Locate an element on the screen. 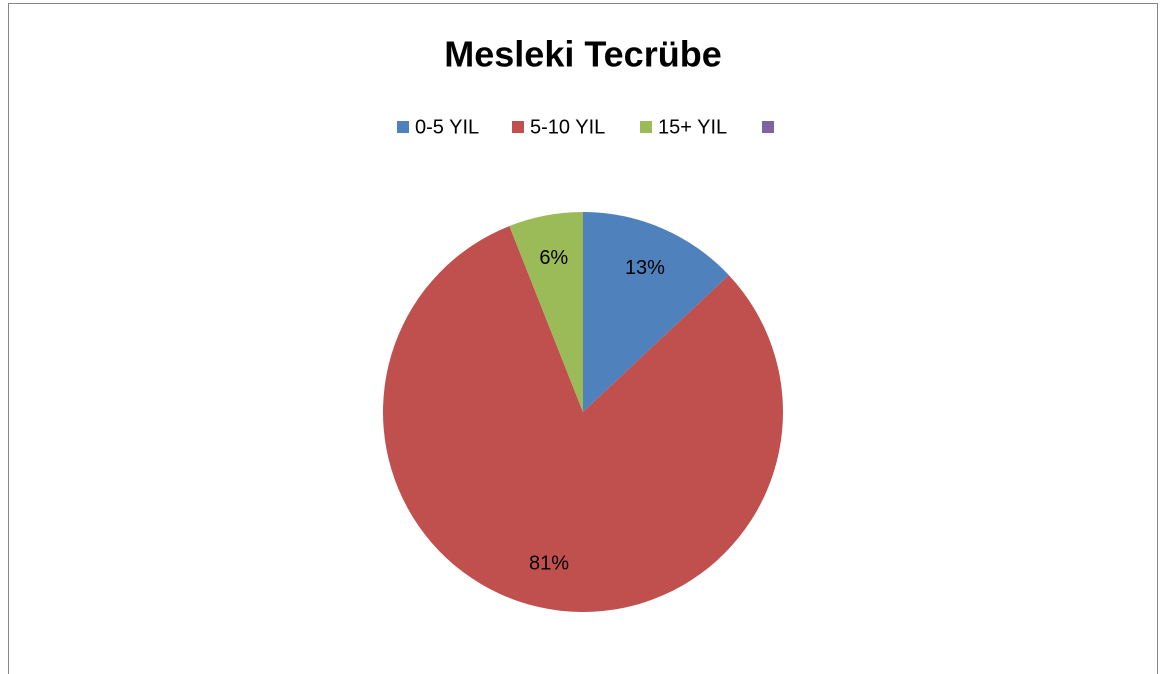 The image size is (1161, 674). legend-label: 0-5 YIL is located at coordinates (447, 127).